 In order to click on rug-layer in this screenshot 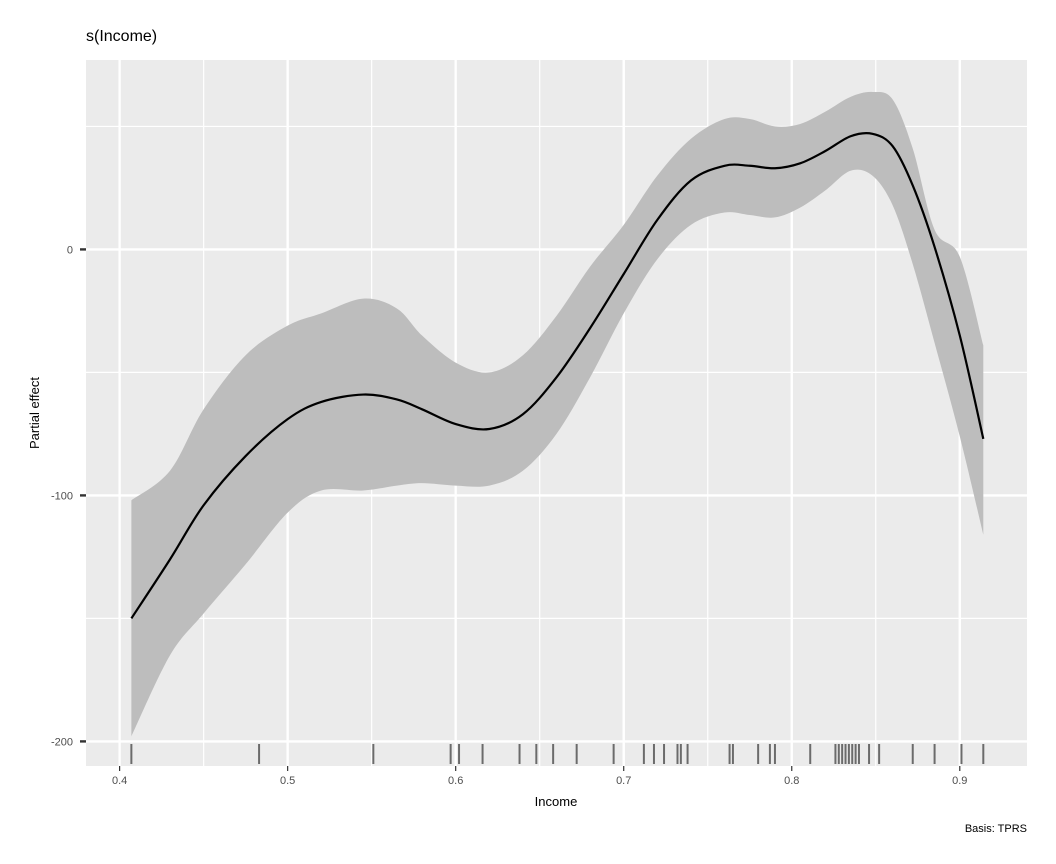, I will do `click(557, 754)`.